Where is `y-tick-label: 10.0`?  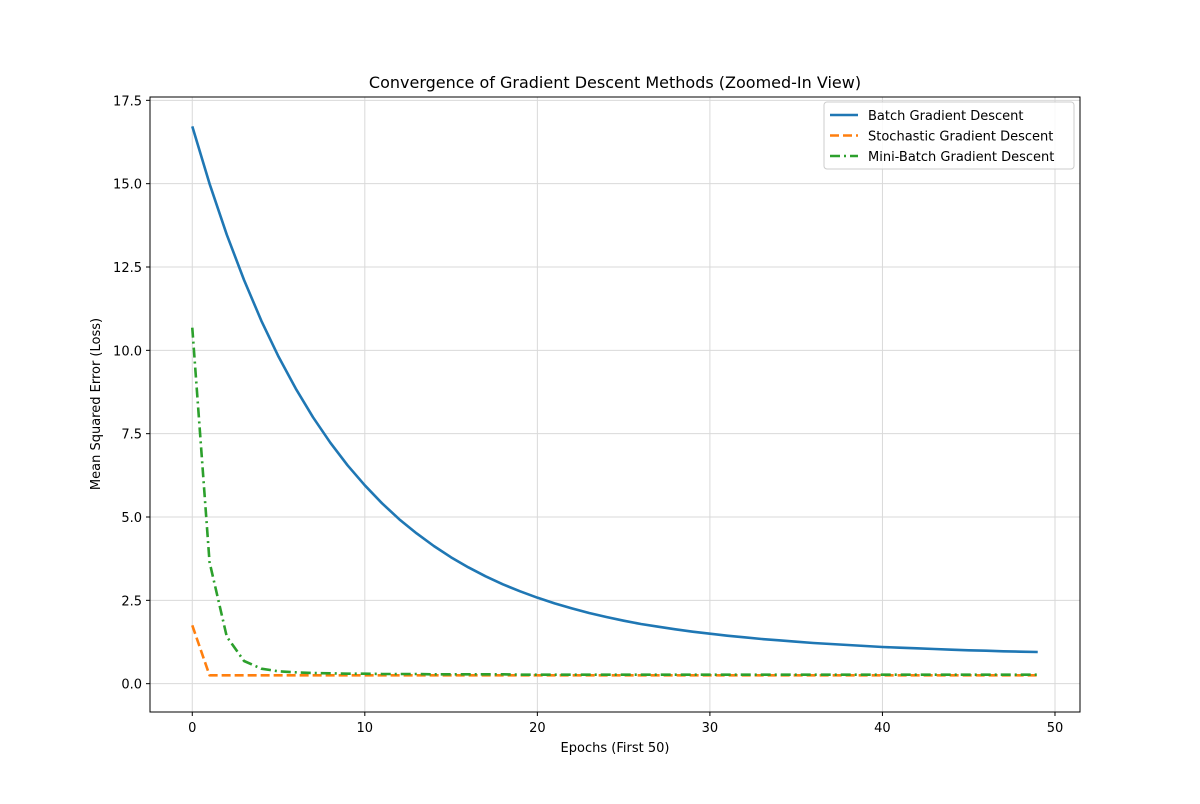
y-tick-label: 10.0 is located at coordinates (127, 351).